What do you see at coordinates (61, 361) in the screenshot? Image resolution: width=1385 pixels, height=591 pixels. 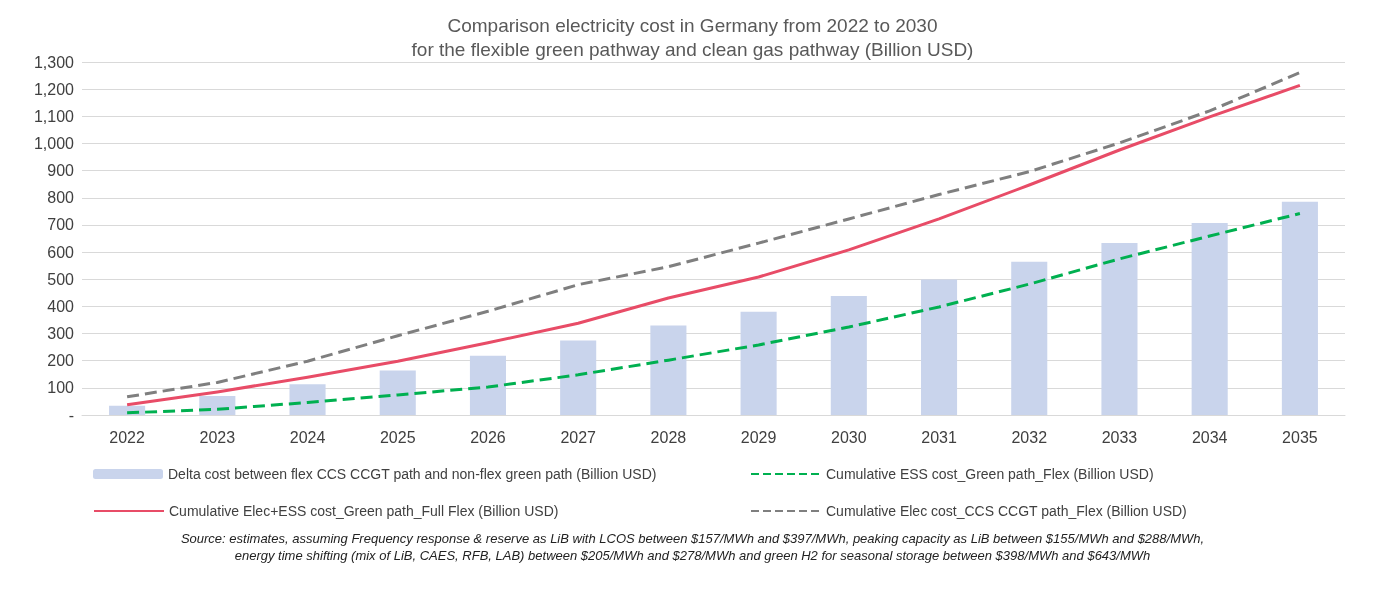 I see `y-tick-label: 200` at bounding box center [61, 361].